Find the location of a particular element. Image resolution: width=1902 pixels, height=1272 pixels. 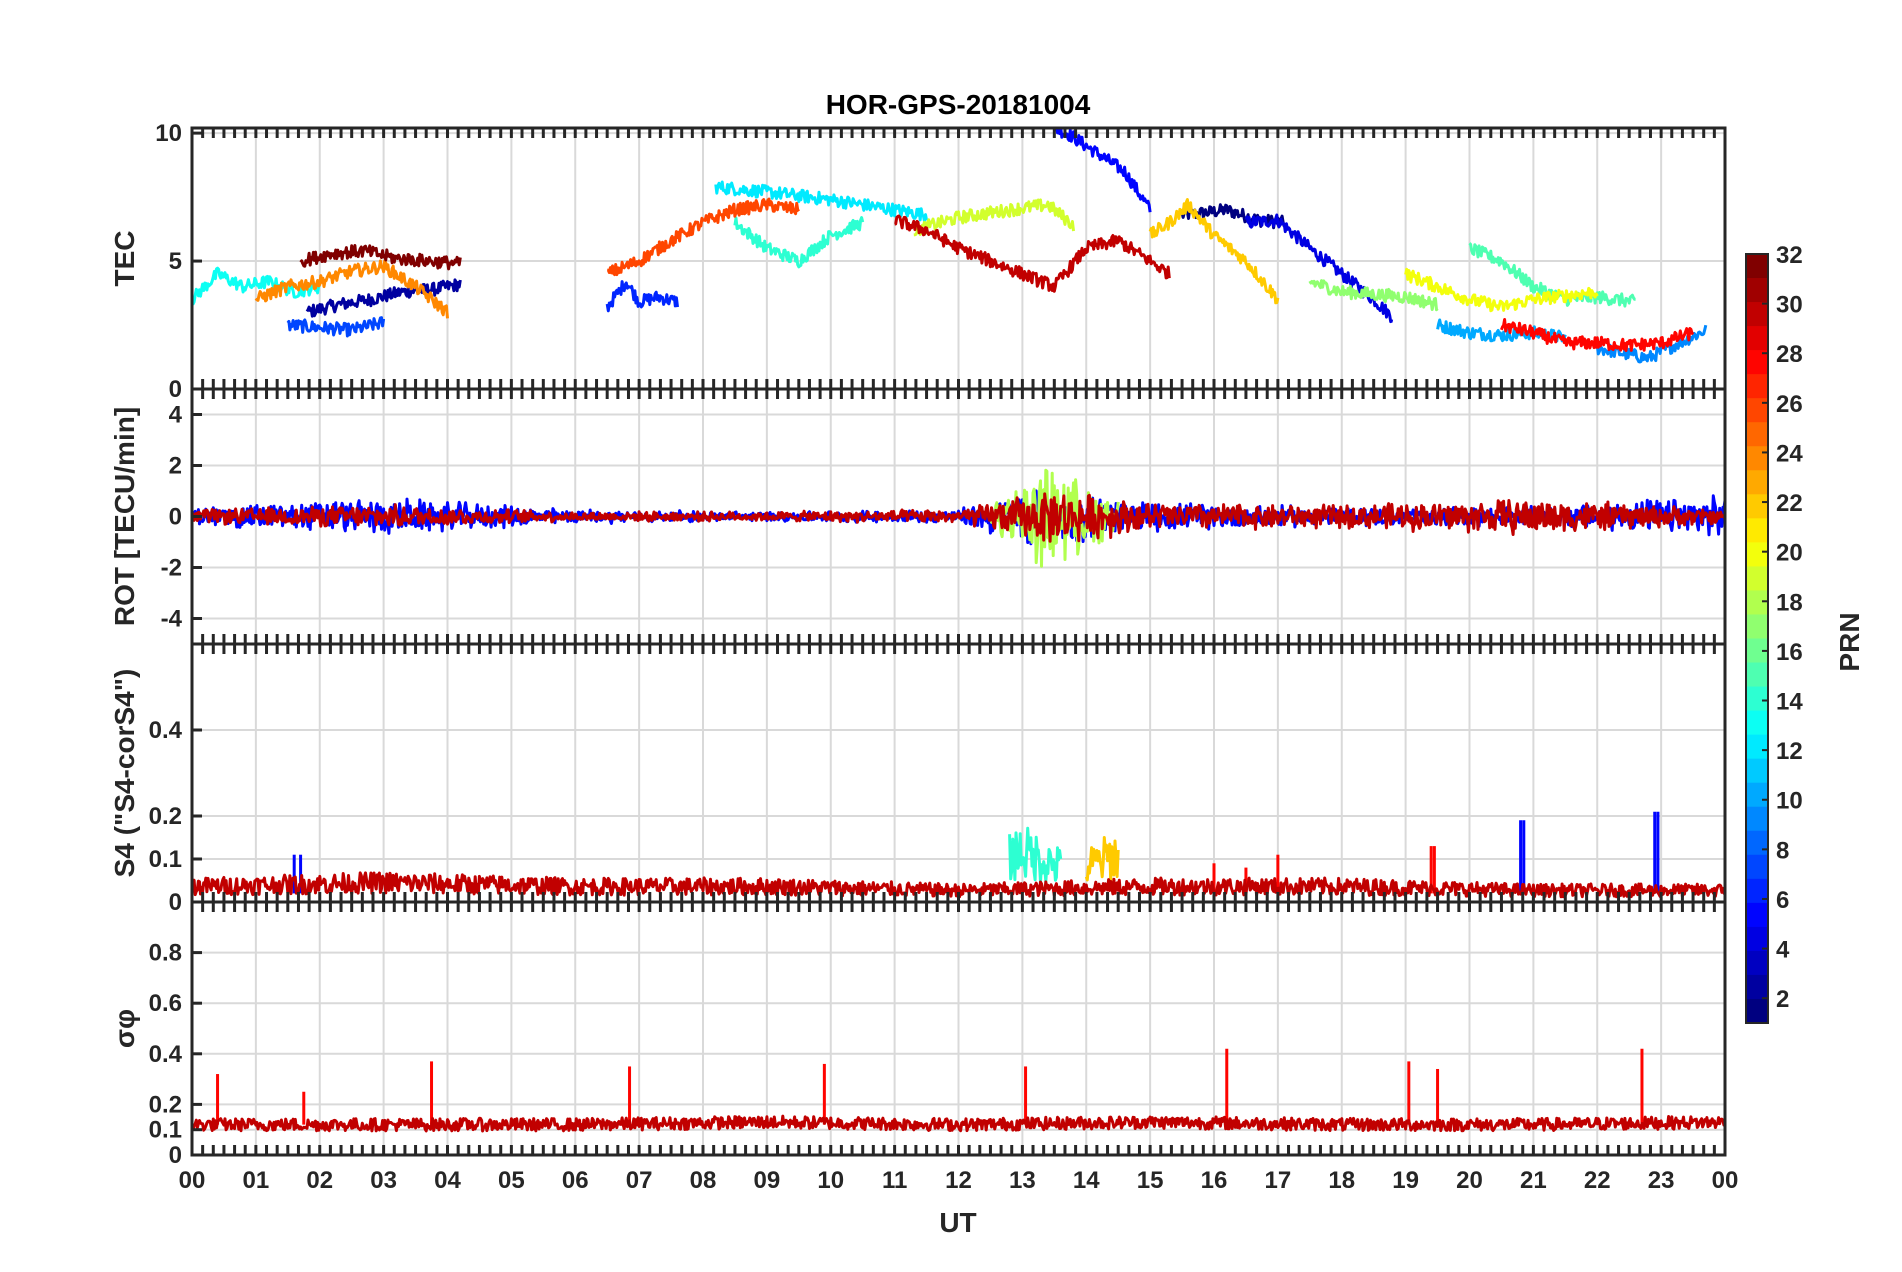

colorbar-tick-label: 14 is located at coordinates (1789, 702).